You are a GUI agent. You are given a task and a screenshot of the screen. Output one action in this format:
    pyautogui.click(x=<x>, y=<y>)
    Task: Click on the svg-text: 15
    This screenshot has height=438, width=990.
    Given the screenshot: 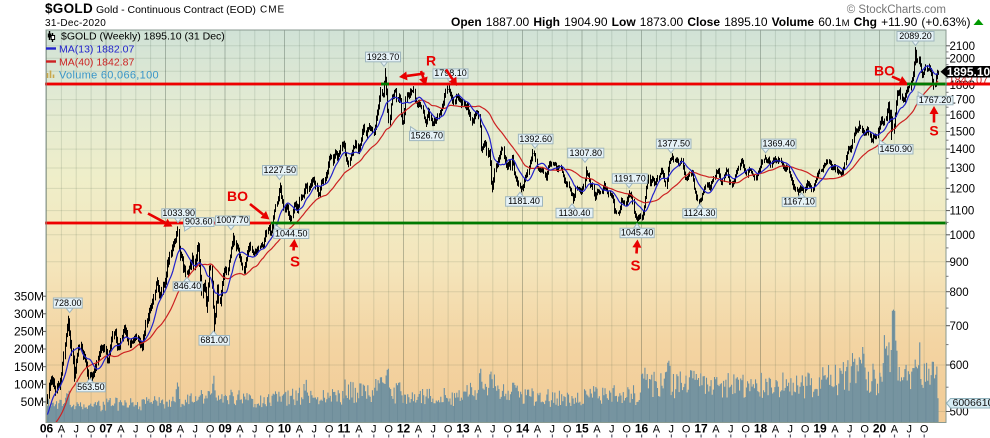 What is the action you would take?
    pyautogui.click(x=582, y=429)
    